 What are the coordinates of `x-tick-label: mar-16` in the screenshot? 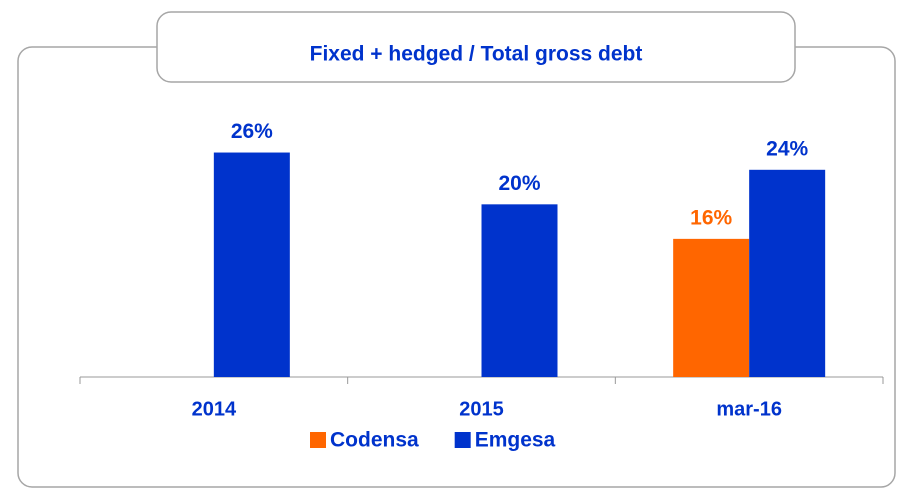 It's located at (749, 409).